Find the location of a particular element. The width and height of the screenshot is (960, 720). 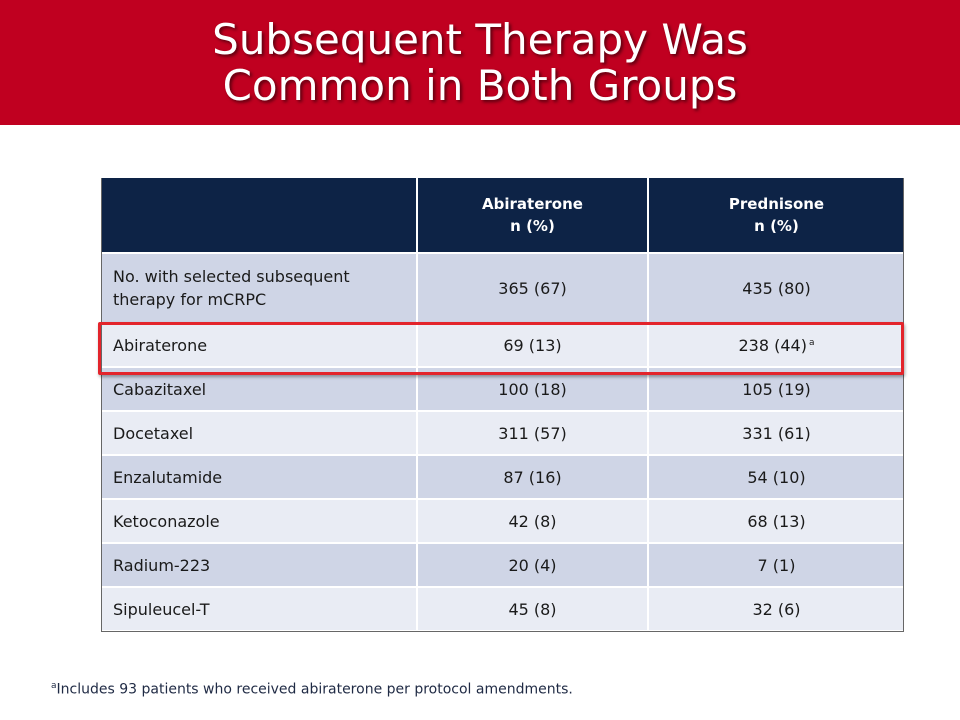

row-label: Sipuleucel-T is located at coordinates (259, 608).